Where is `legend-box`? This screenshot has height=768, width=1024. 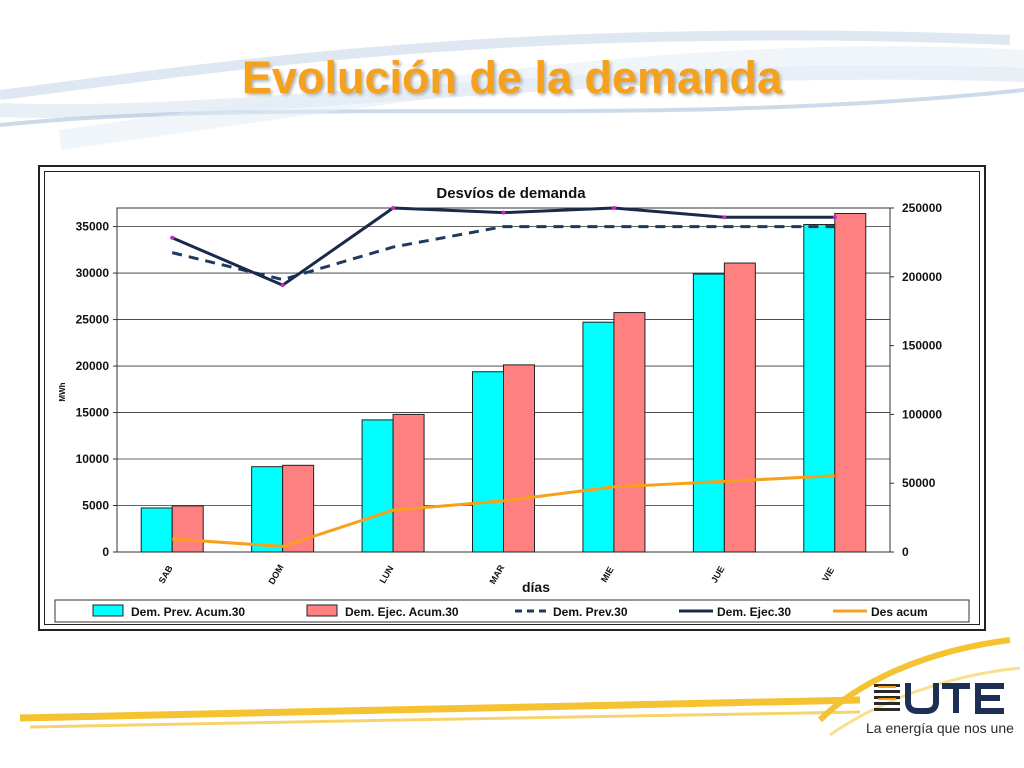
legend-box is located at coordinates (512, 611).